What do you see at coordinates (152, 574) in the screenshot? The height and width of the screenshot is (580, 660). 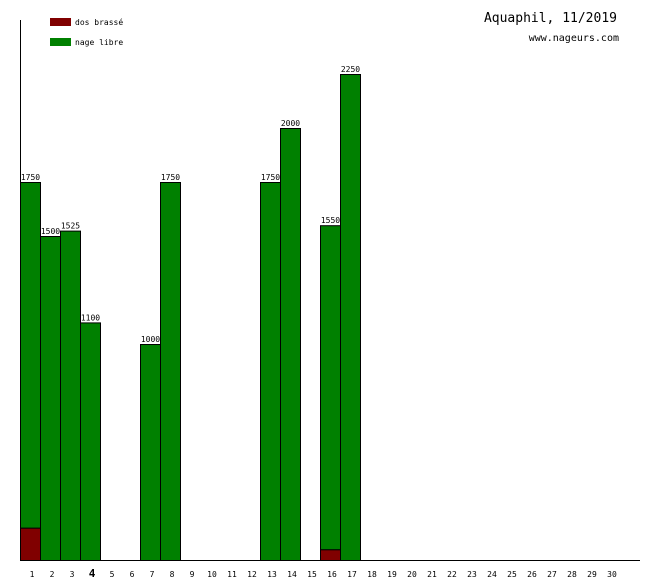 I see `x-tick-label-7: 7` at bounding box center [152, 574].